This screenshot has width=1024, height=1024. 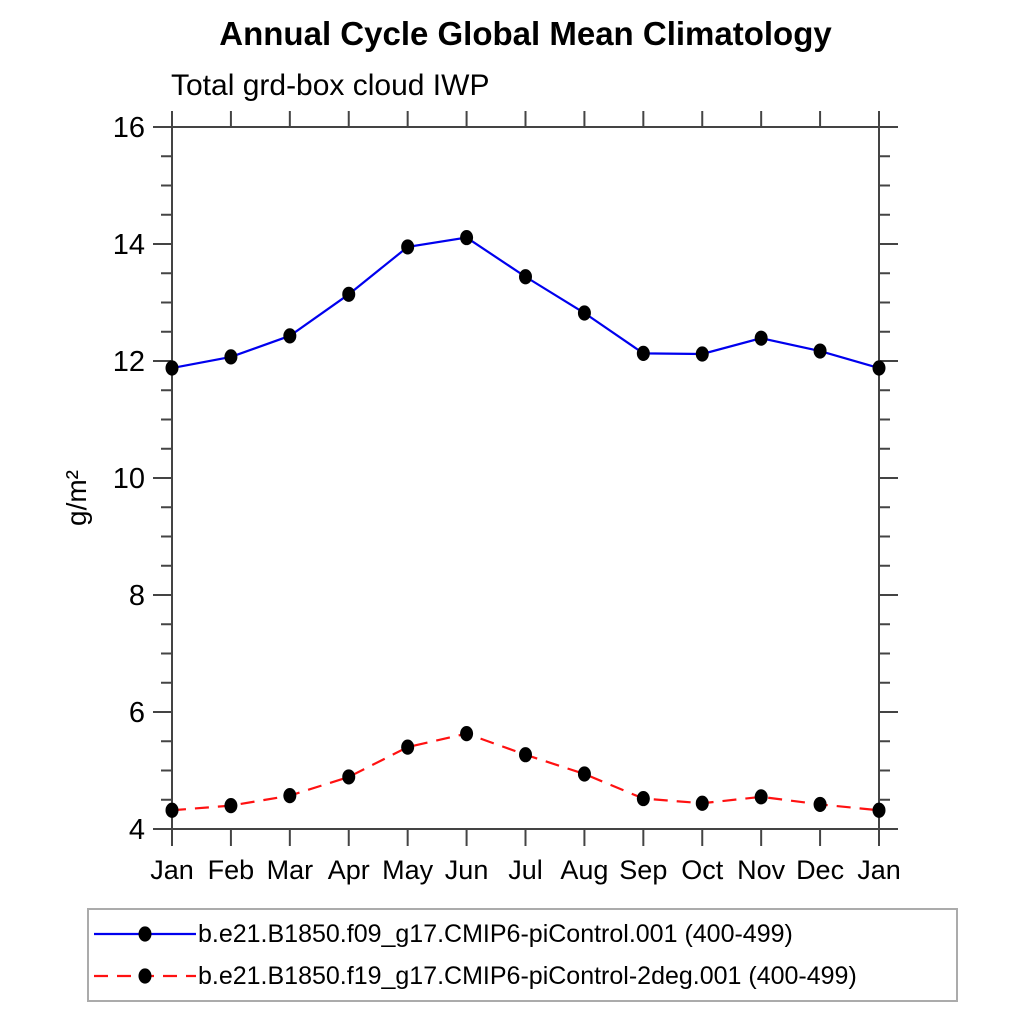 I want to click on x-tick-label: May, so click(x=408, y=870).